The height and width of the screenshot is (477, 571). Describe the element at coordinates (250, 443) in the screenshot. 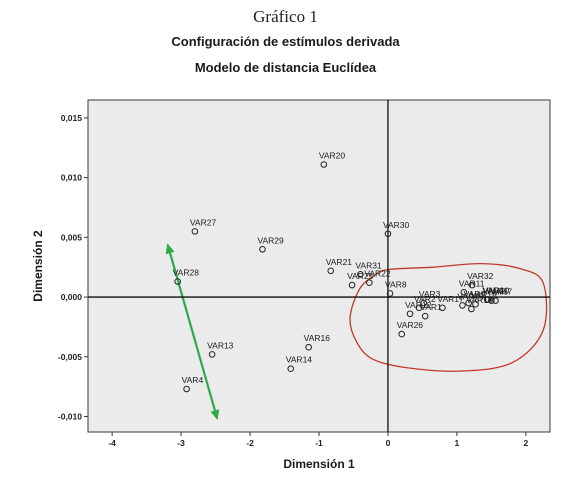

I see `x-tick-label: -2` at that location.